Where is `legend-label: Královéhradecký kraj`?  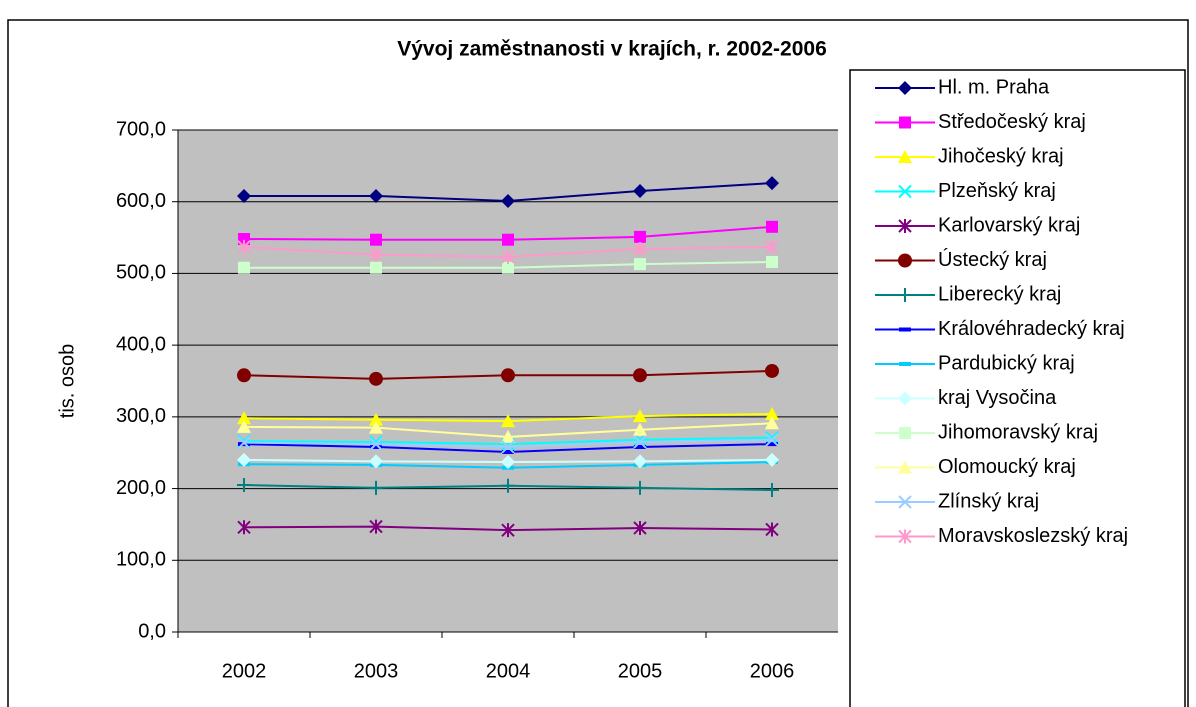
legend-label: Královéhradecký kraj is located at coordinates (1031, 329).